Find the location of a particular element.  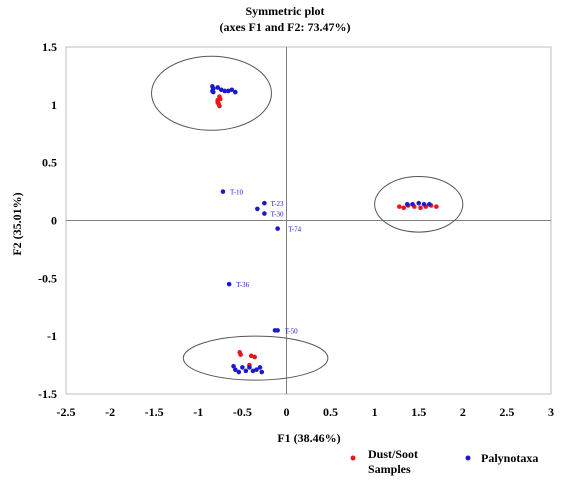

legend-label-dust: Dust/Soot Samples is located at coordinates (394, 461).